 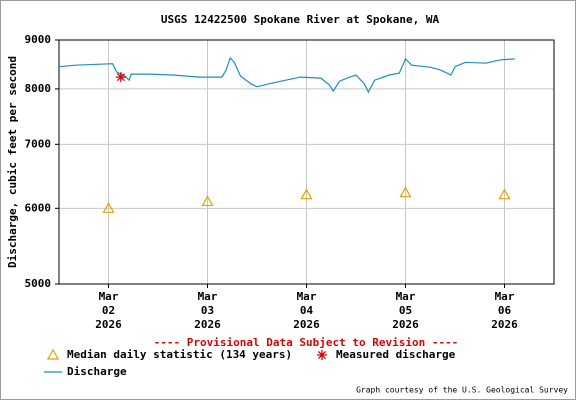 I want to click on x-tick-label: 05, so click(x=405, y=310).